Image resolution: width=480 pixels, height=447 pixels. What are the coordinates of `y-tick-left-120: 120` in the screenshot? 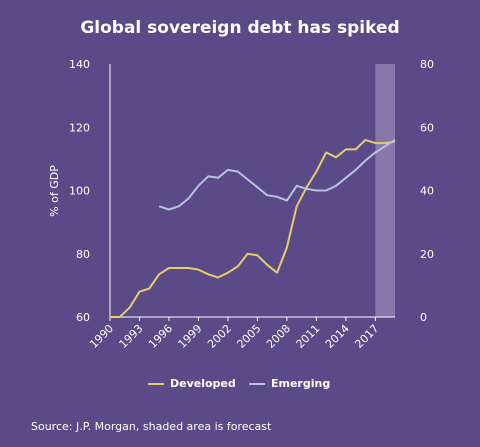 It's located at (79, 127).